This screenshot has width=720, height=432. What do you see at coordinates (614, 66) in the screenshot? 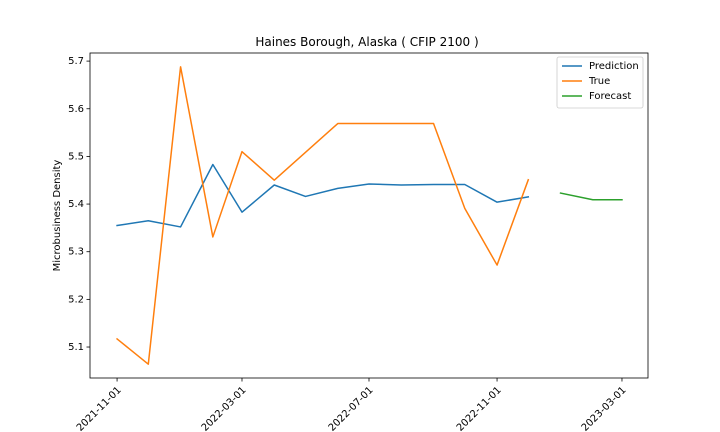
I see `legend-label-prediction: Prediction` at bounding box center [614, 66].